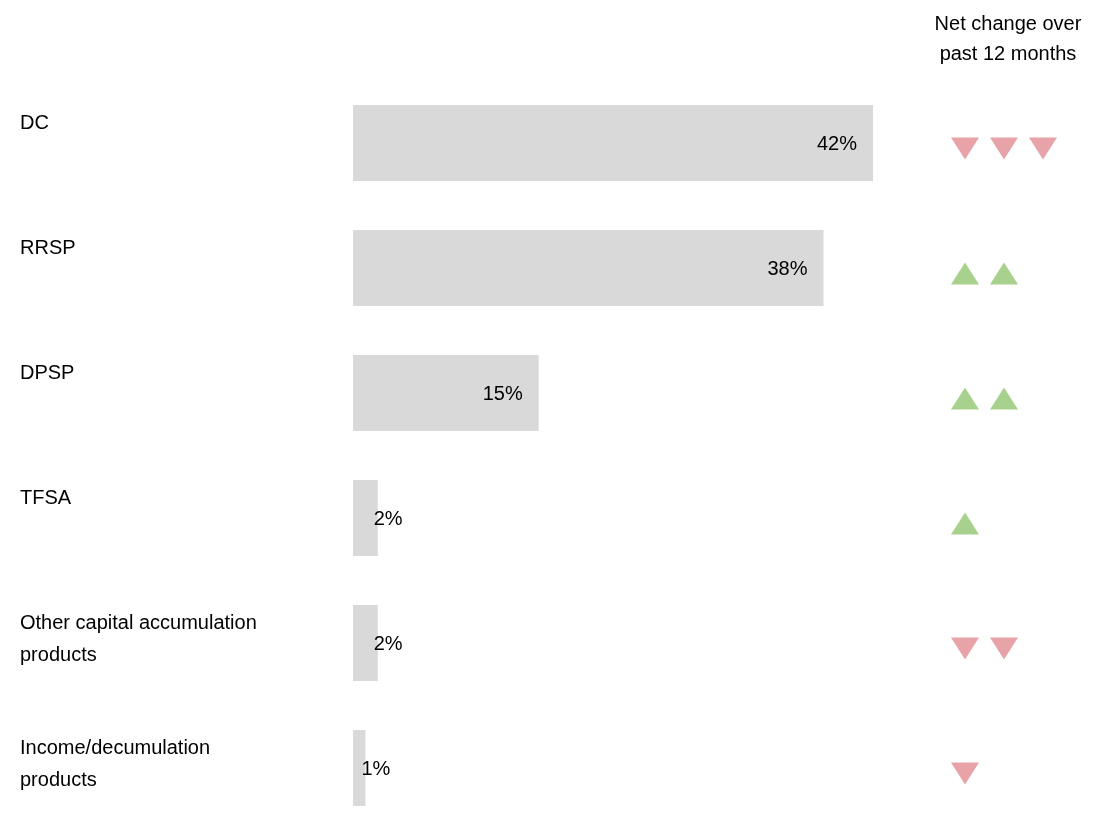 The height and width of the screenshot is (830, 1095). I want to click on y-tick-label: Other capital accumulation products, so click(138, 637).